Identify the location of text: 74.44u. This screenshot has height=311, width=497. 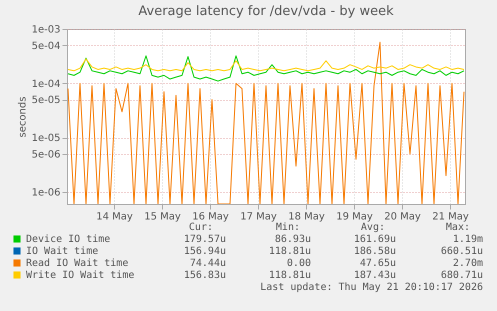
(208, 263).